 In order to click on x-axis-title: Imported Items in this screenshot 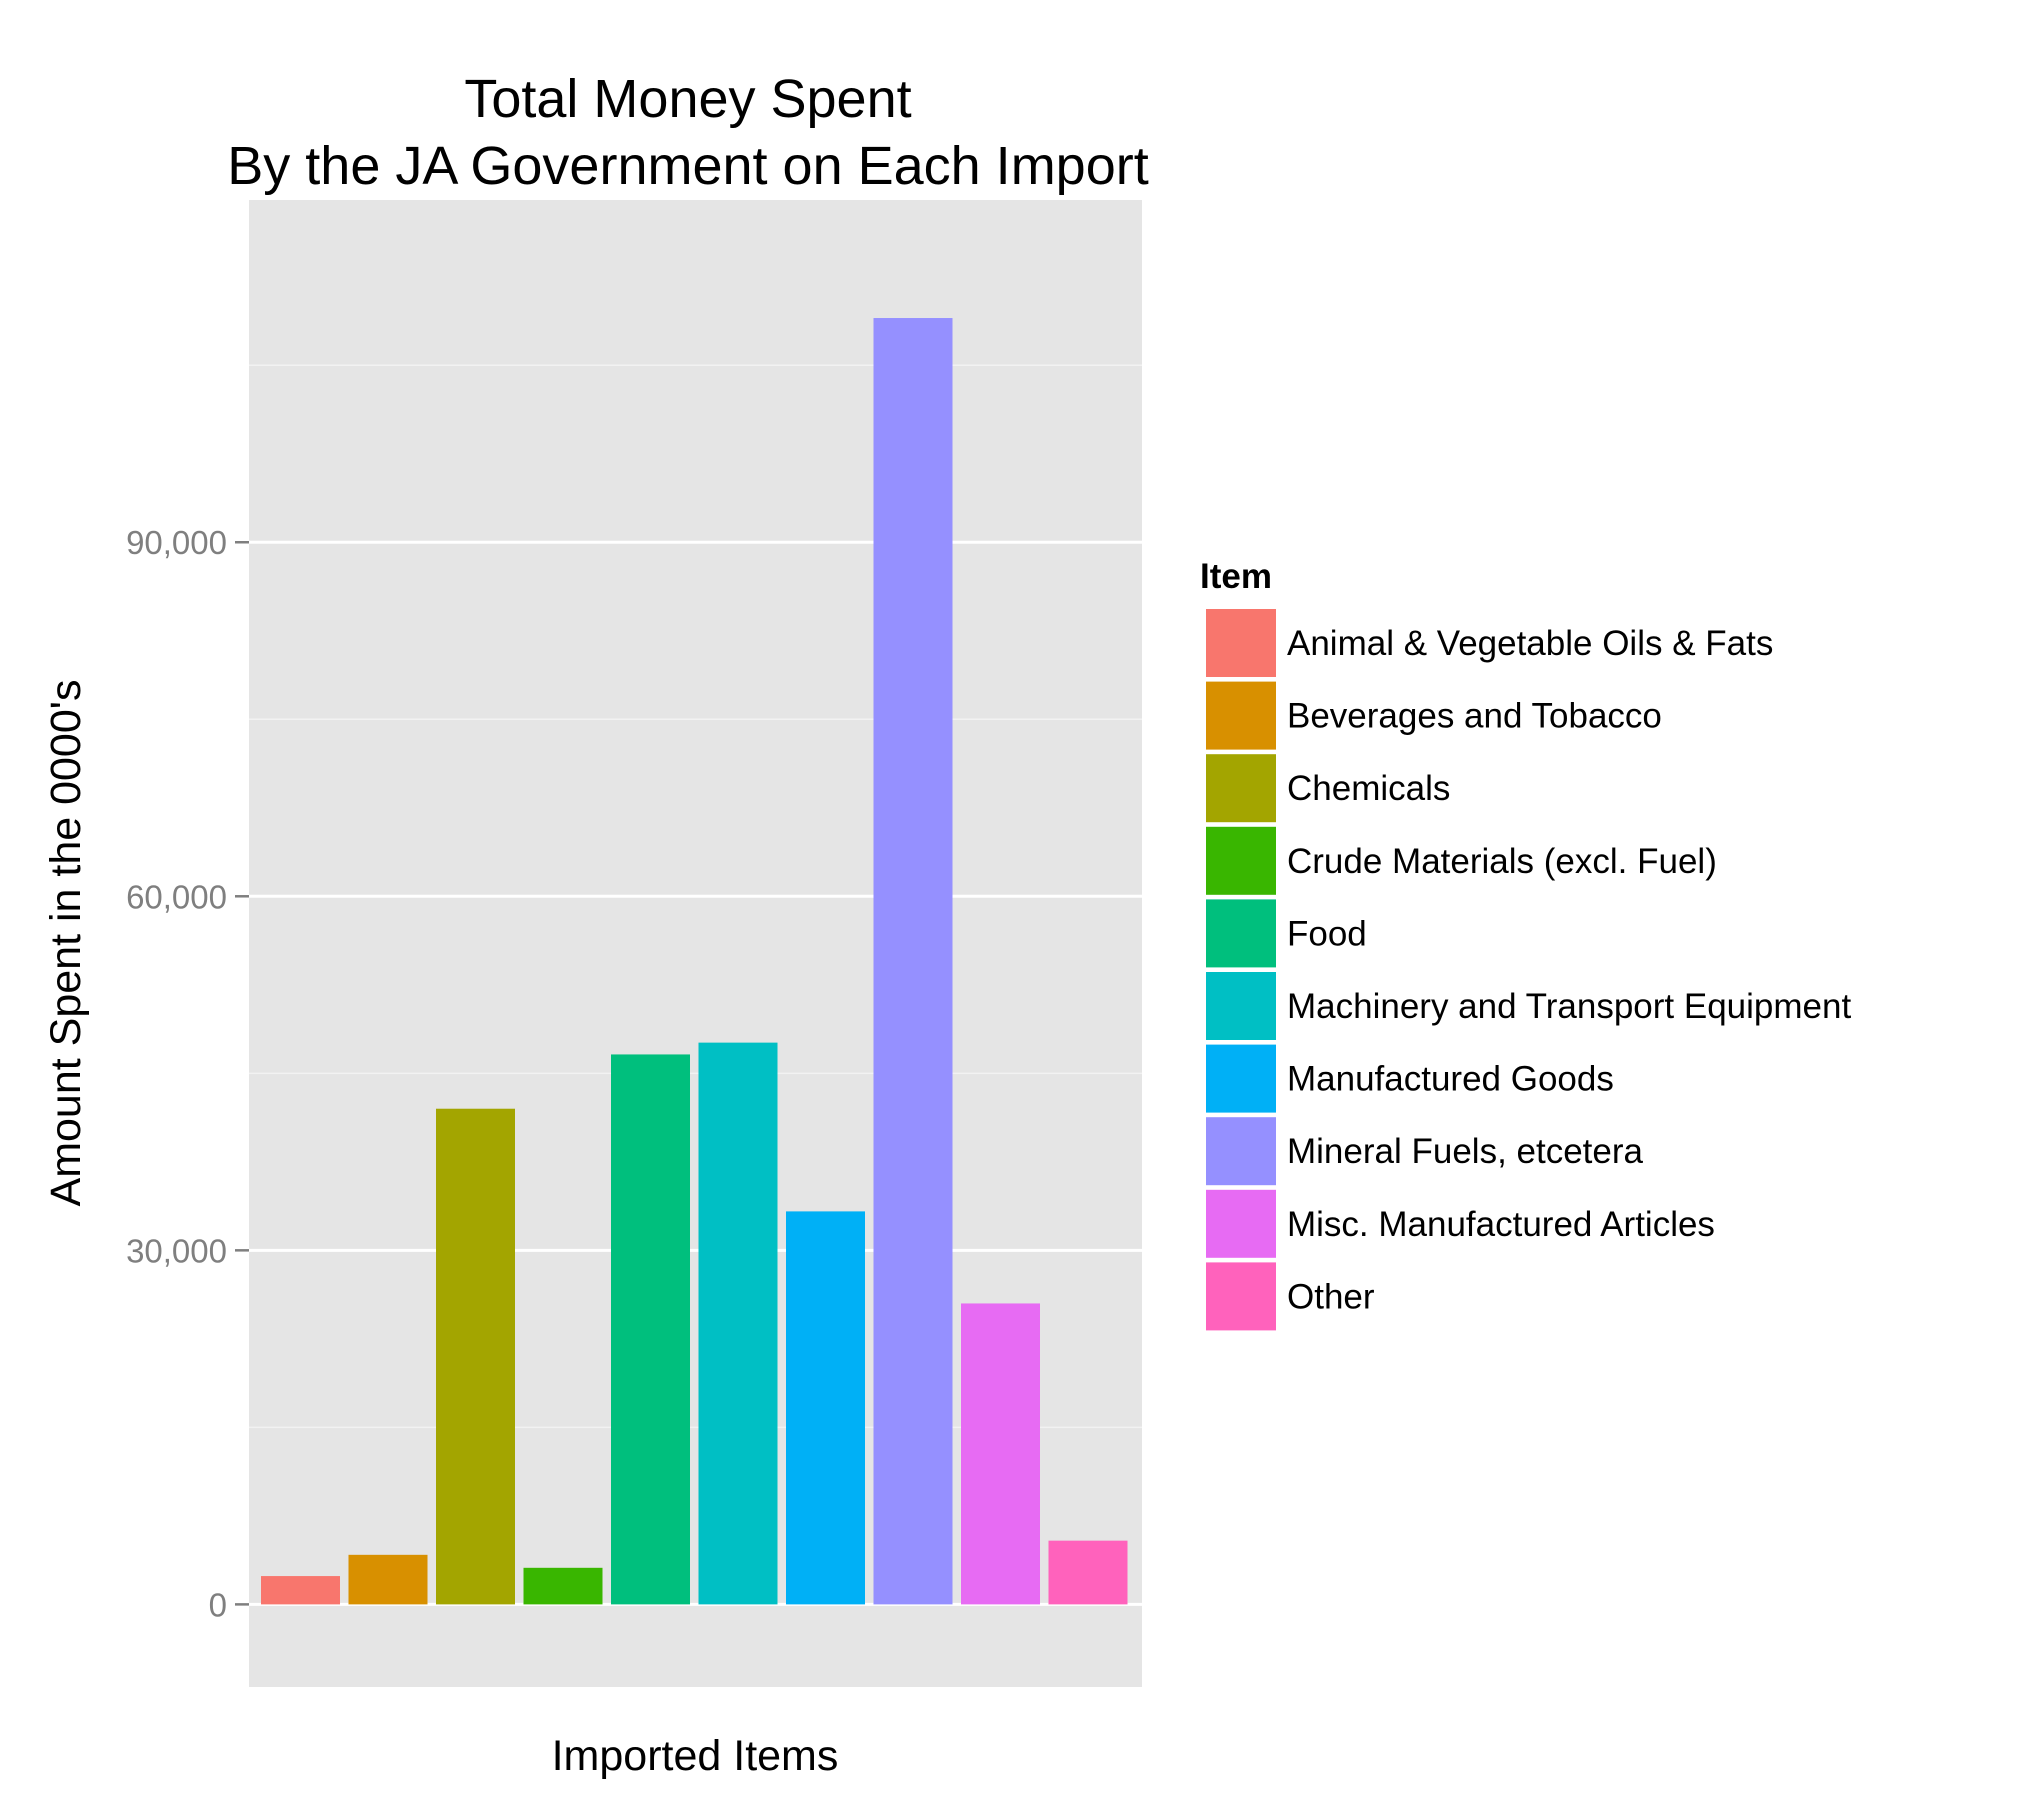, I will do `click(695, 1756)`.